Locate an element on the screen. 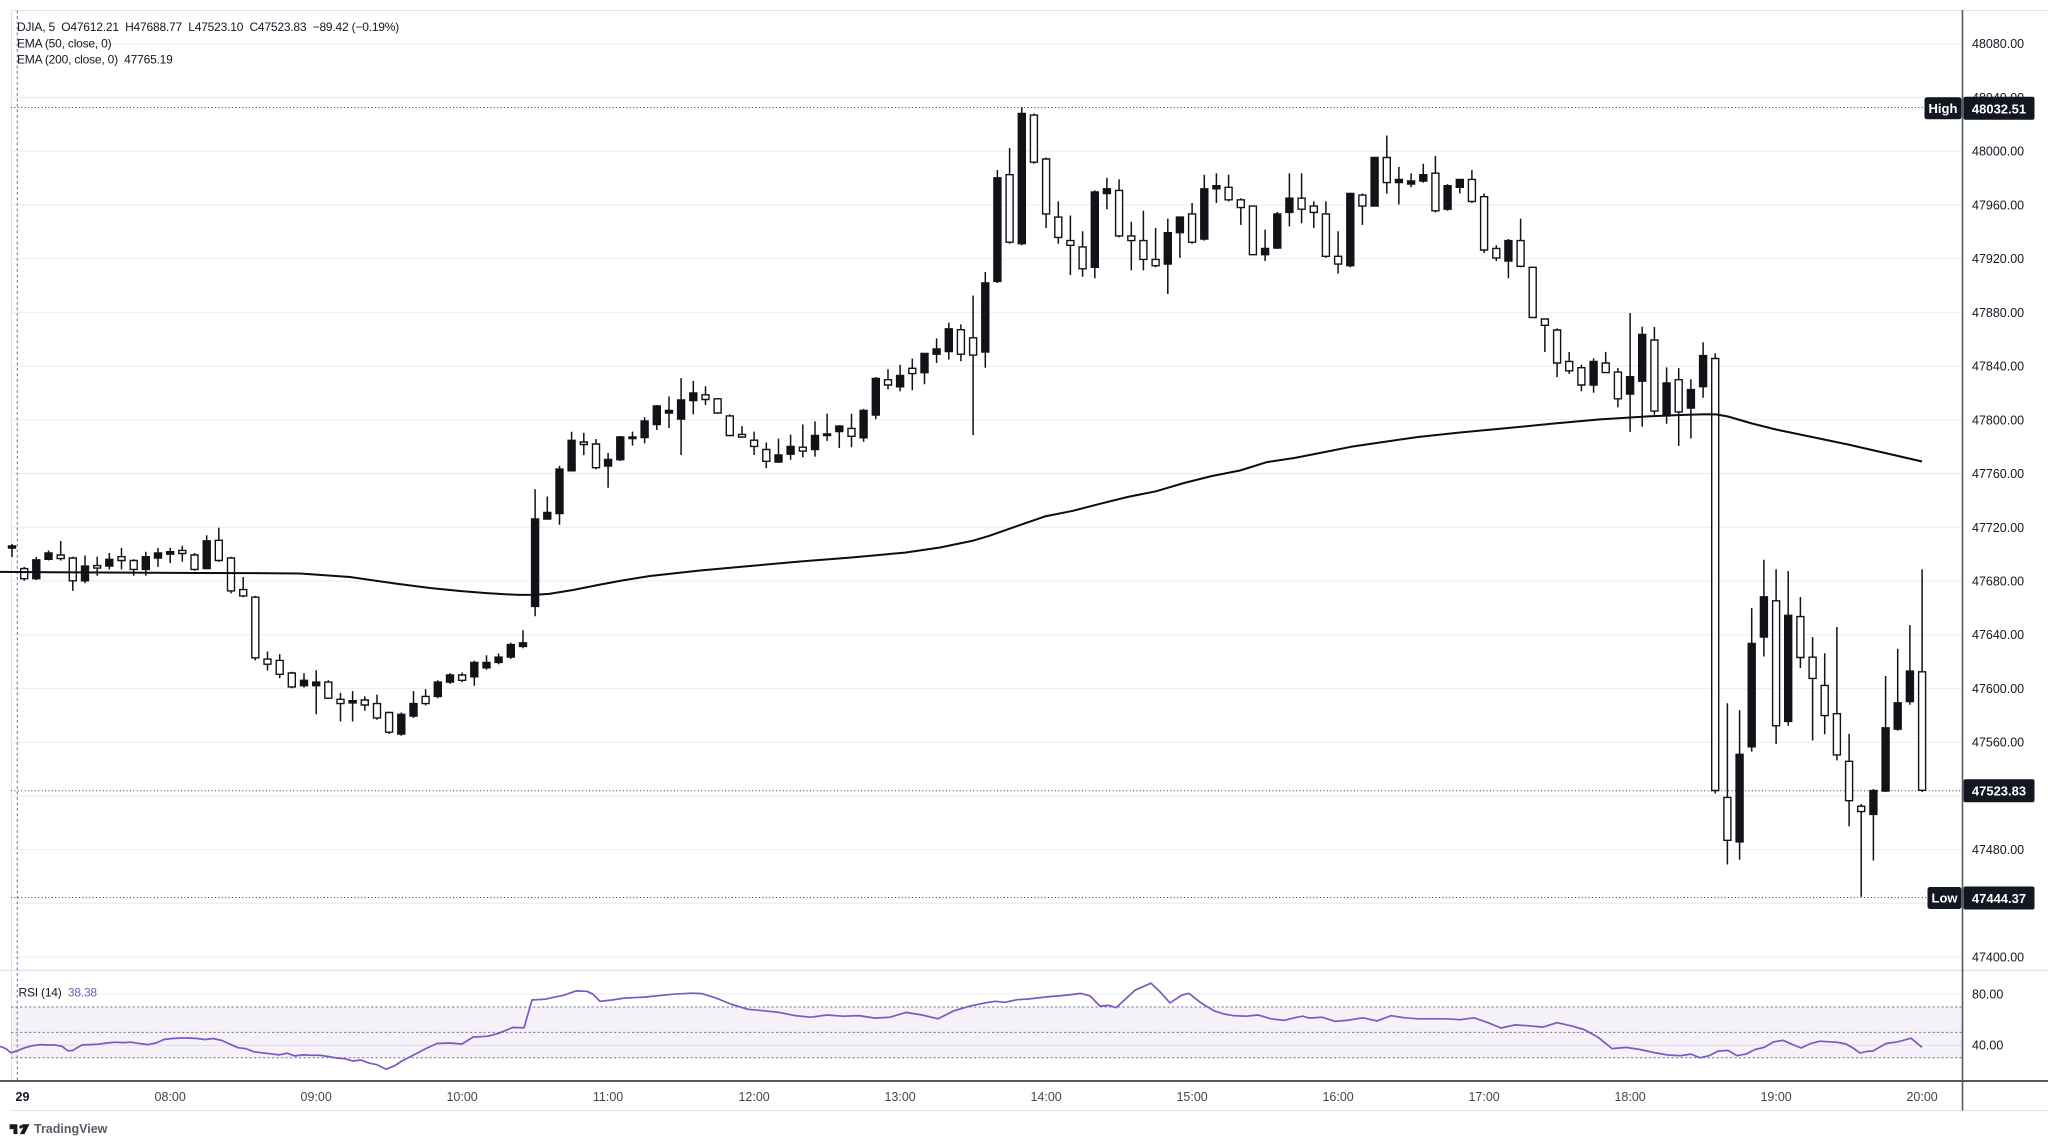 The image size is (2048, 1147). svg-text: 47760.00 is located at coordinates (1998, 474).